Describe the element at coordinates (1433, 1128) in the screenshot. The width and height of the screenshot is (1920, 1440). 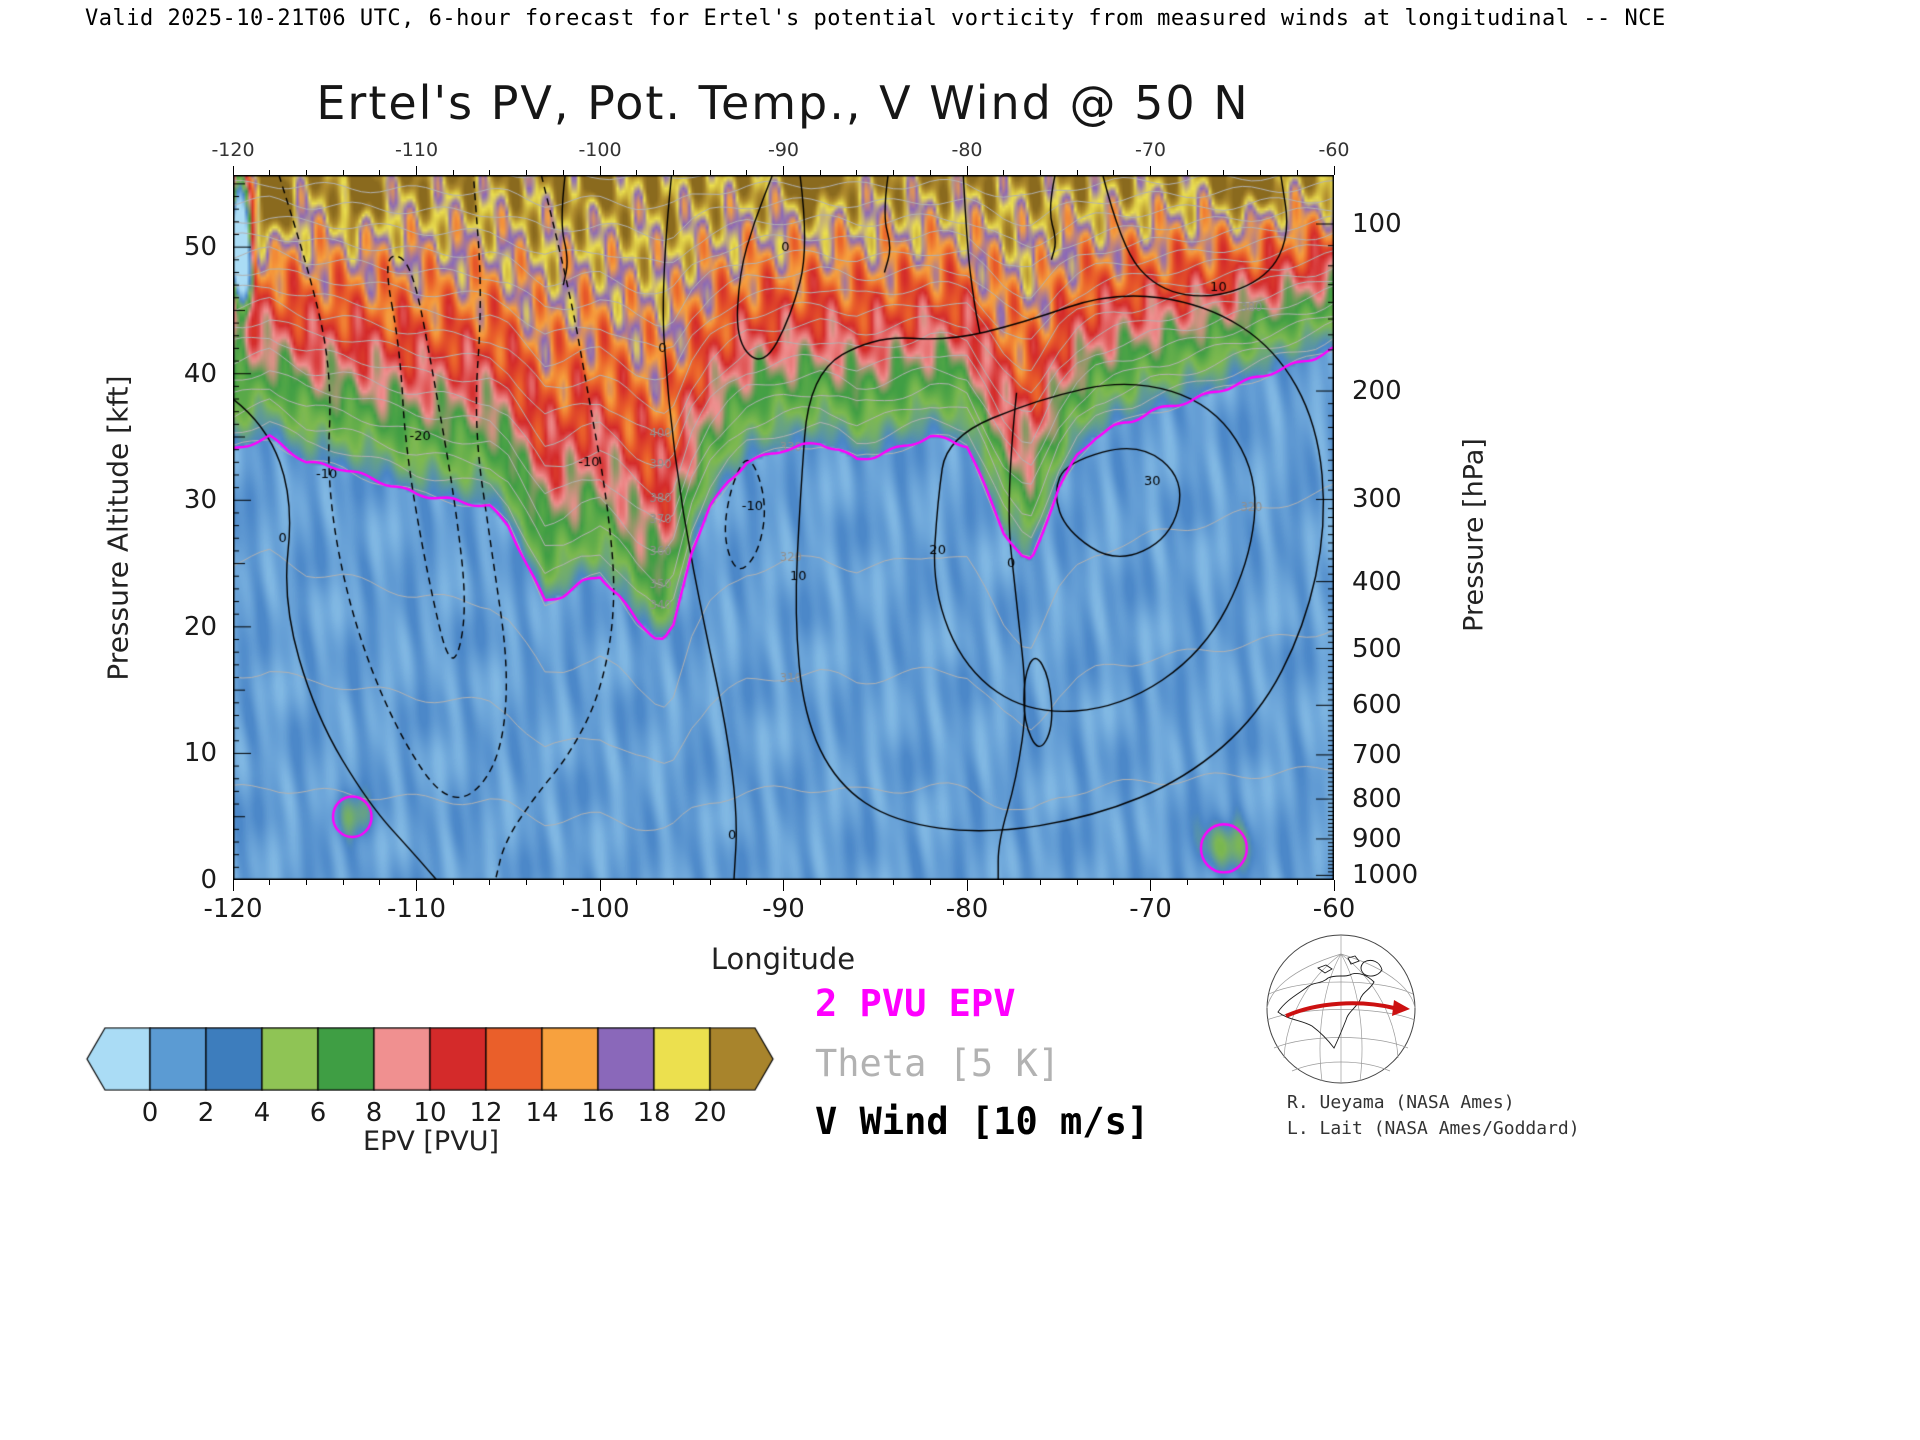
I see `credit-line-2: L. Lait (NASA Ames/Goddard)` at that location.